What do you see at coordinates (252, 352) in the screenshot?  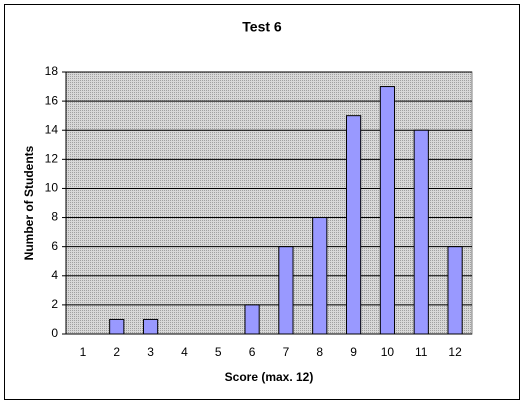 I see `x-tick-label: 6` at bounding box center [252, 352].